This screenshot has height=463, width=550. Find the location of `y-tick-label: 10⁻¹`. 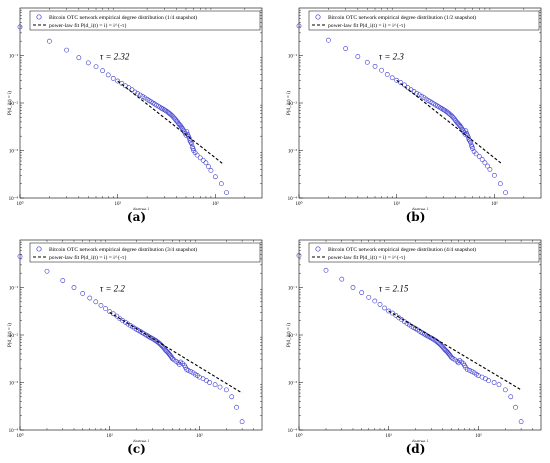

y-tick-label: 10⁻¹ is located at coordinates (293, 289).